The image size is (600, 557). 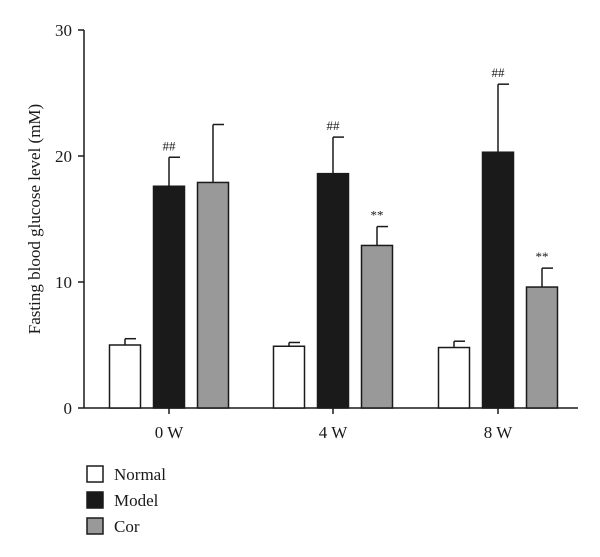 What do you see at coordinates (69, 219) in the screenshot?
I see `y-ticks: 0 10 20 30` at bounding box center [69, 219].